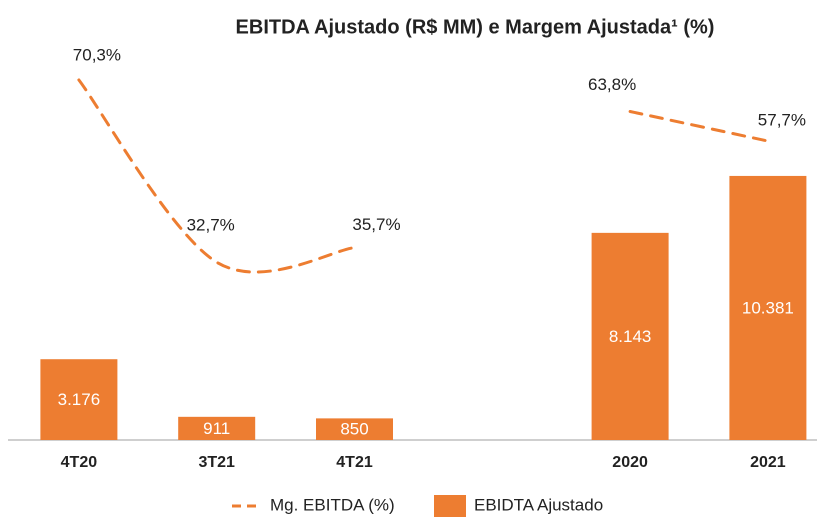  What do you see at coordinates (417, 506) in the screenshot?
I see `legend: Mg. EBITDA (%) EBIDTA Ajustado` at bounding box center [417, 506].